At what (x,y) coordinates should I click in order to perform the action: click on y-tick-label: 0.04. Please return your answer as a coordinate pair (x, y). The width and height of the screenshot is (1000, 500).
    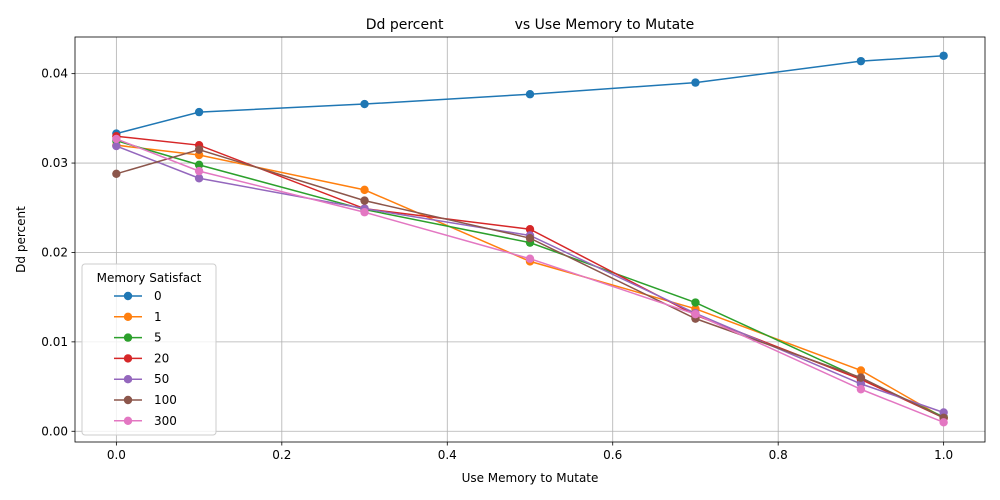
    Looking at the image, I should click on (54, 74).